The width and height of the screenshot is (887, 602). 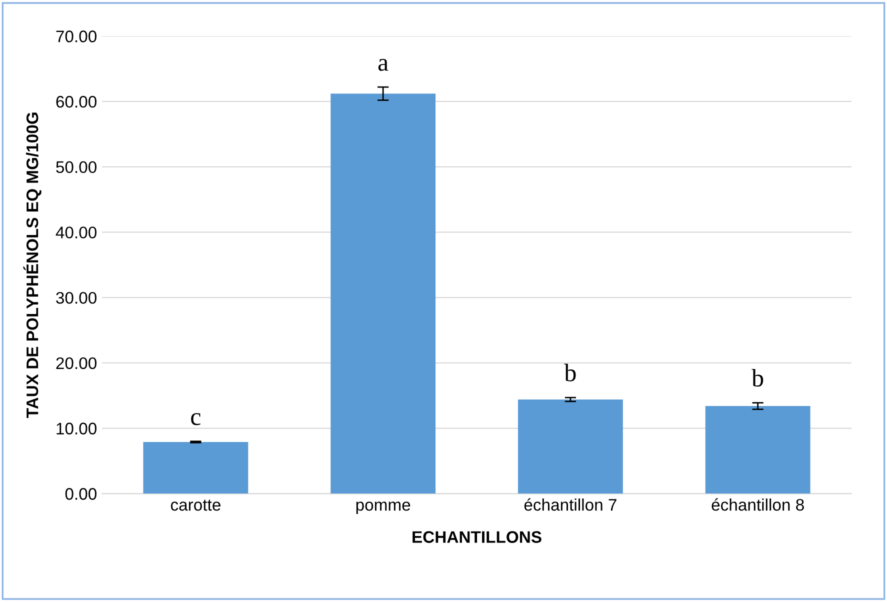 I want to click on x-axis-title: ECHANTILLONS, so click(x=477, y=537).